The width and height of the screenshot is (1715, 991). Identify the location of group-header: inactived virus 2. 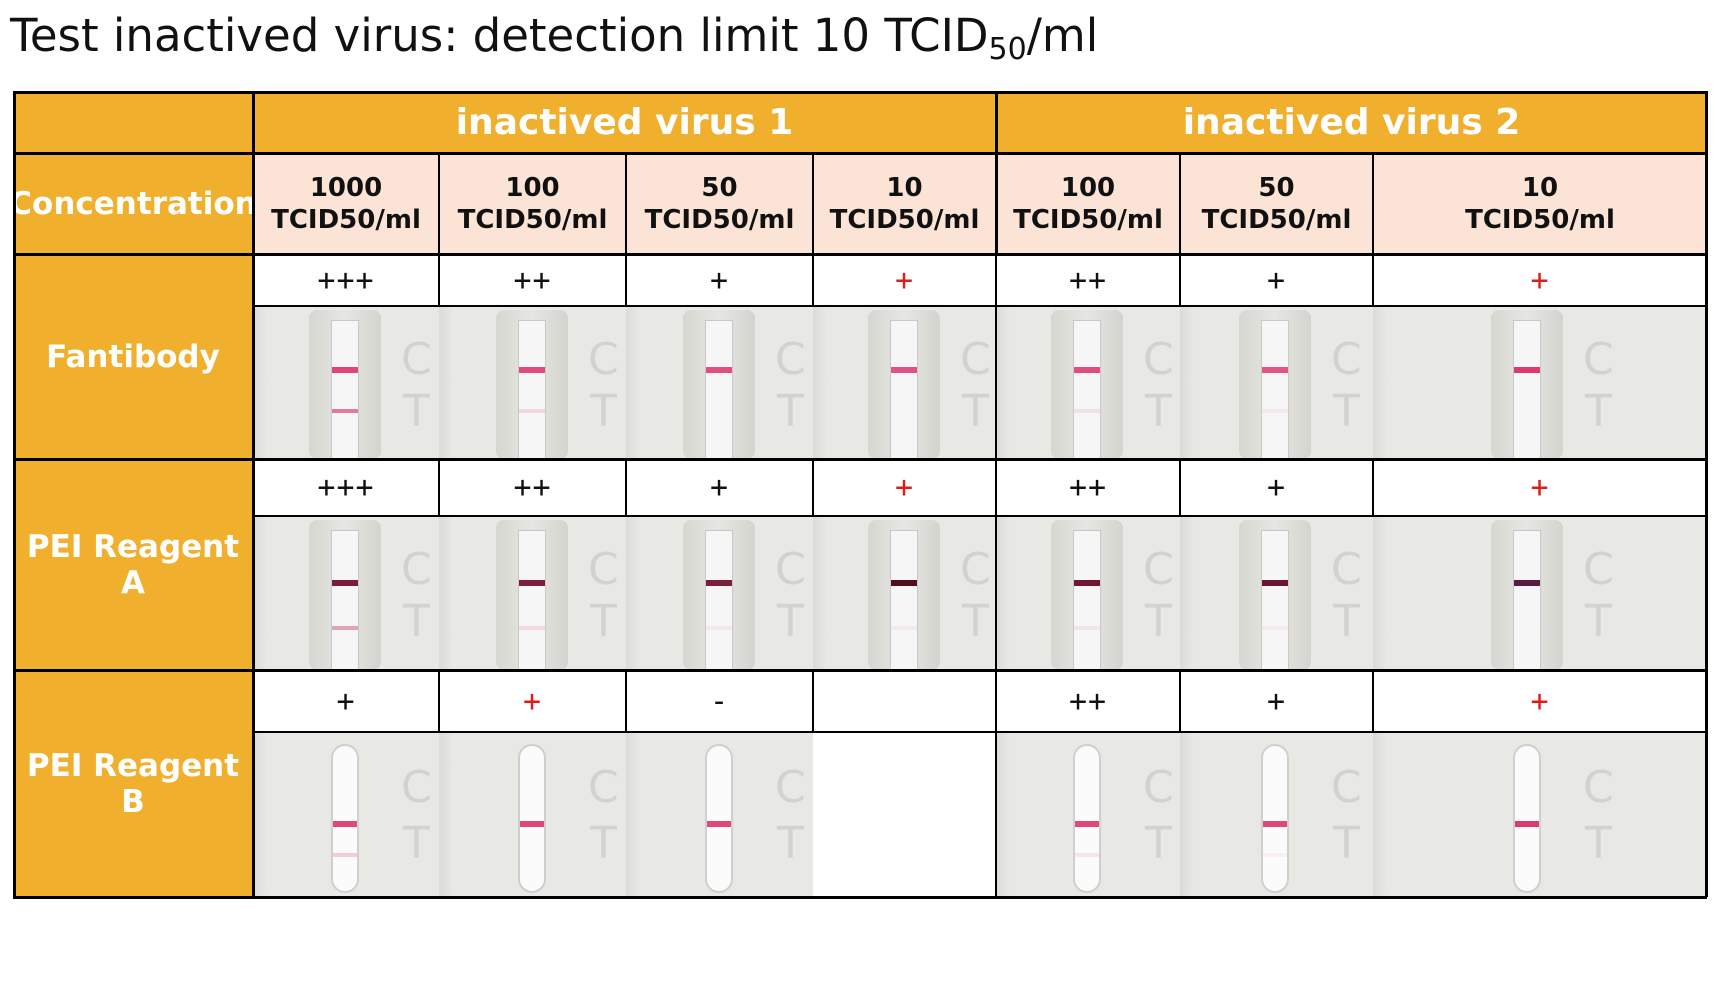
(1351, 122).